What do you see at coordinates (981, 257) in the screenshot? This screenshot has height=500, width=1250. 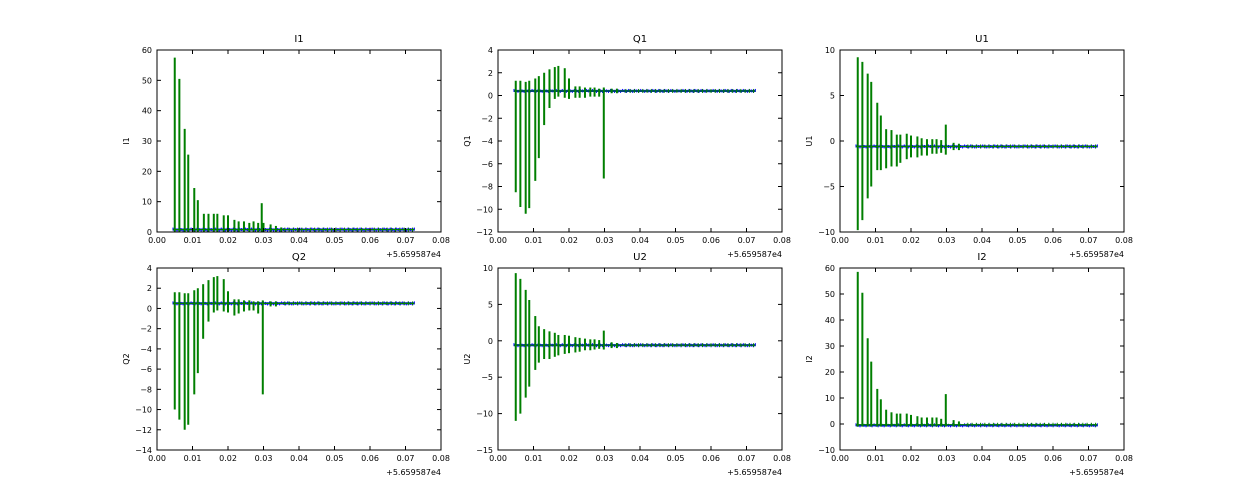 I see `subplot-title: I2` at bounding box center [981, 257].